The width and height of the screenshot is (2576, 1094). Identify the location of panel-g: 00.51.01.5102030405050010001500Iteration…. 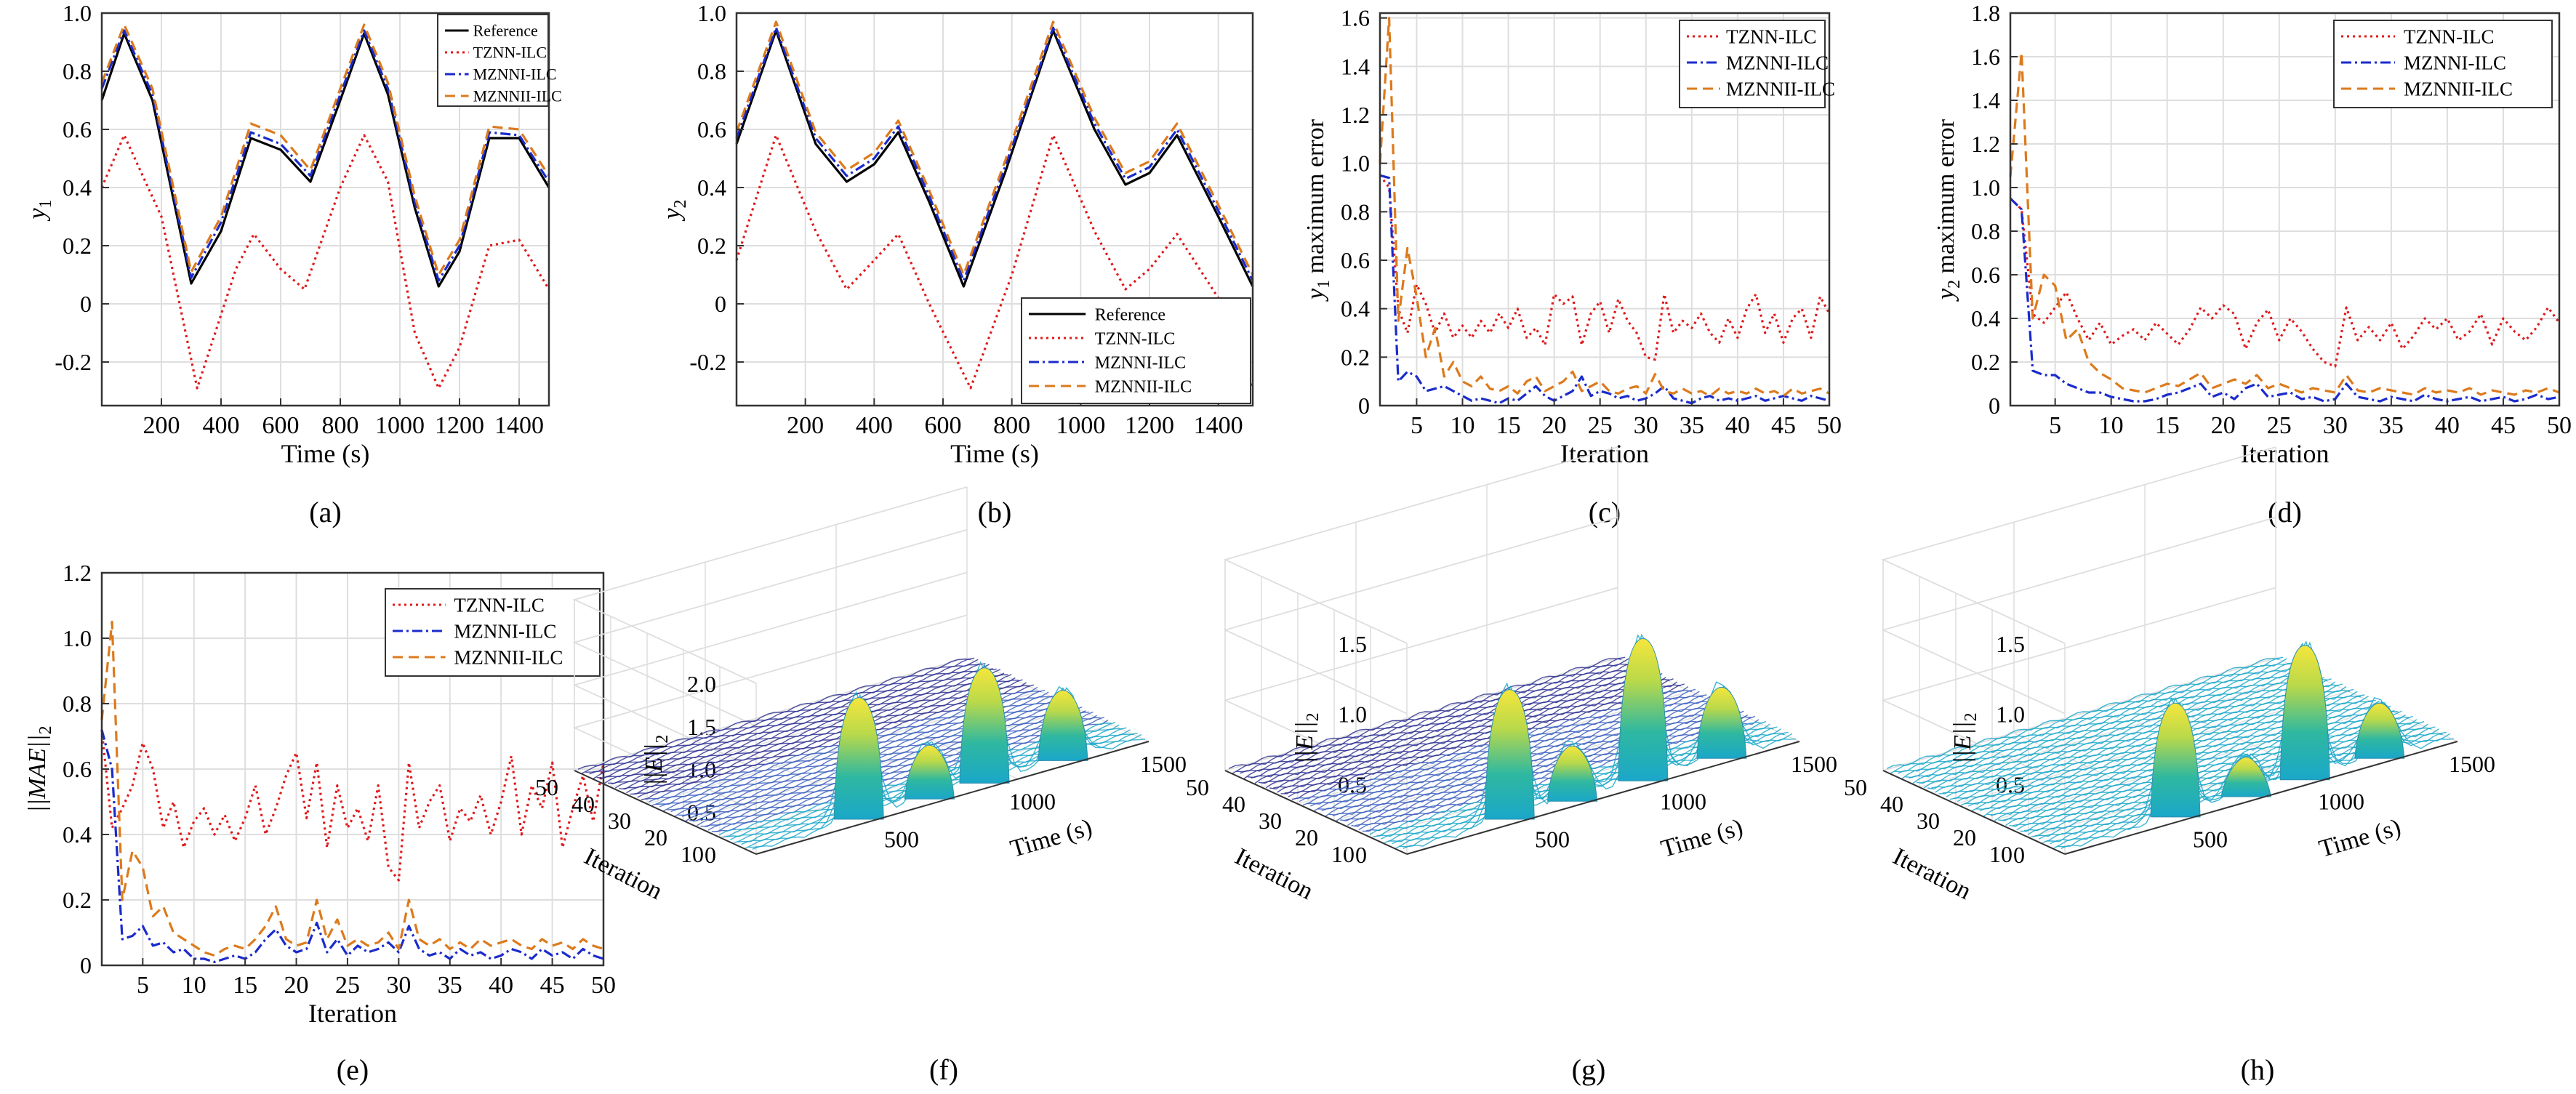
(1512, 766).